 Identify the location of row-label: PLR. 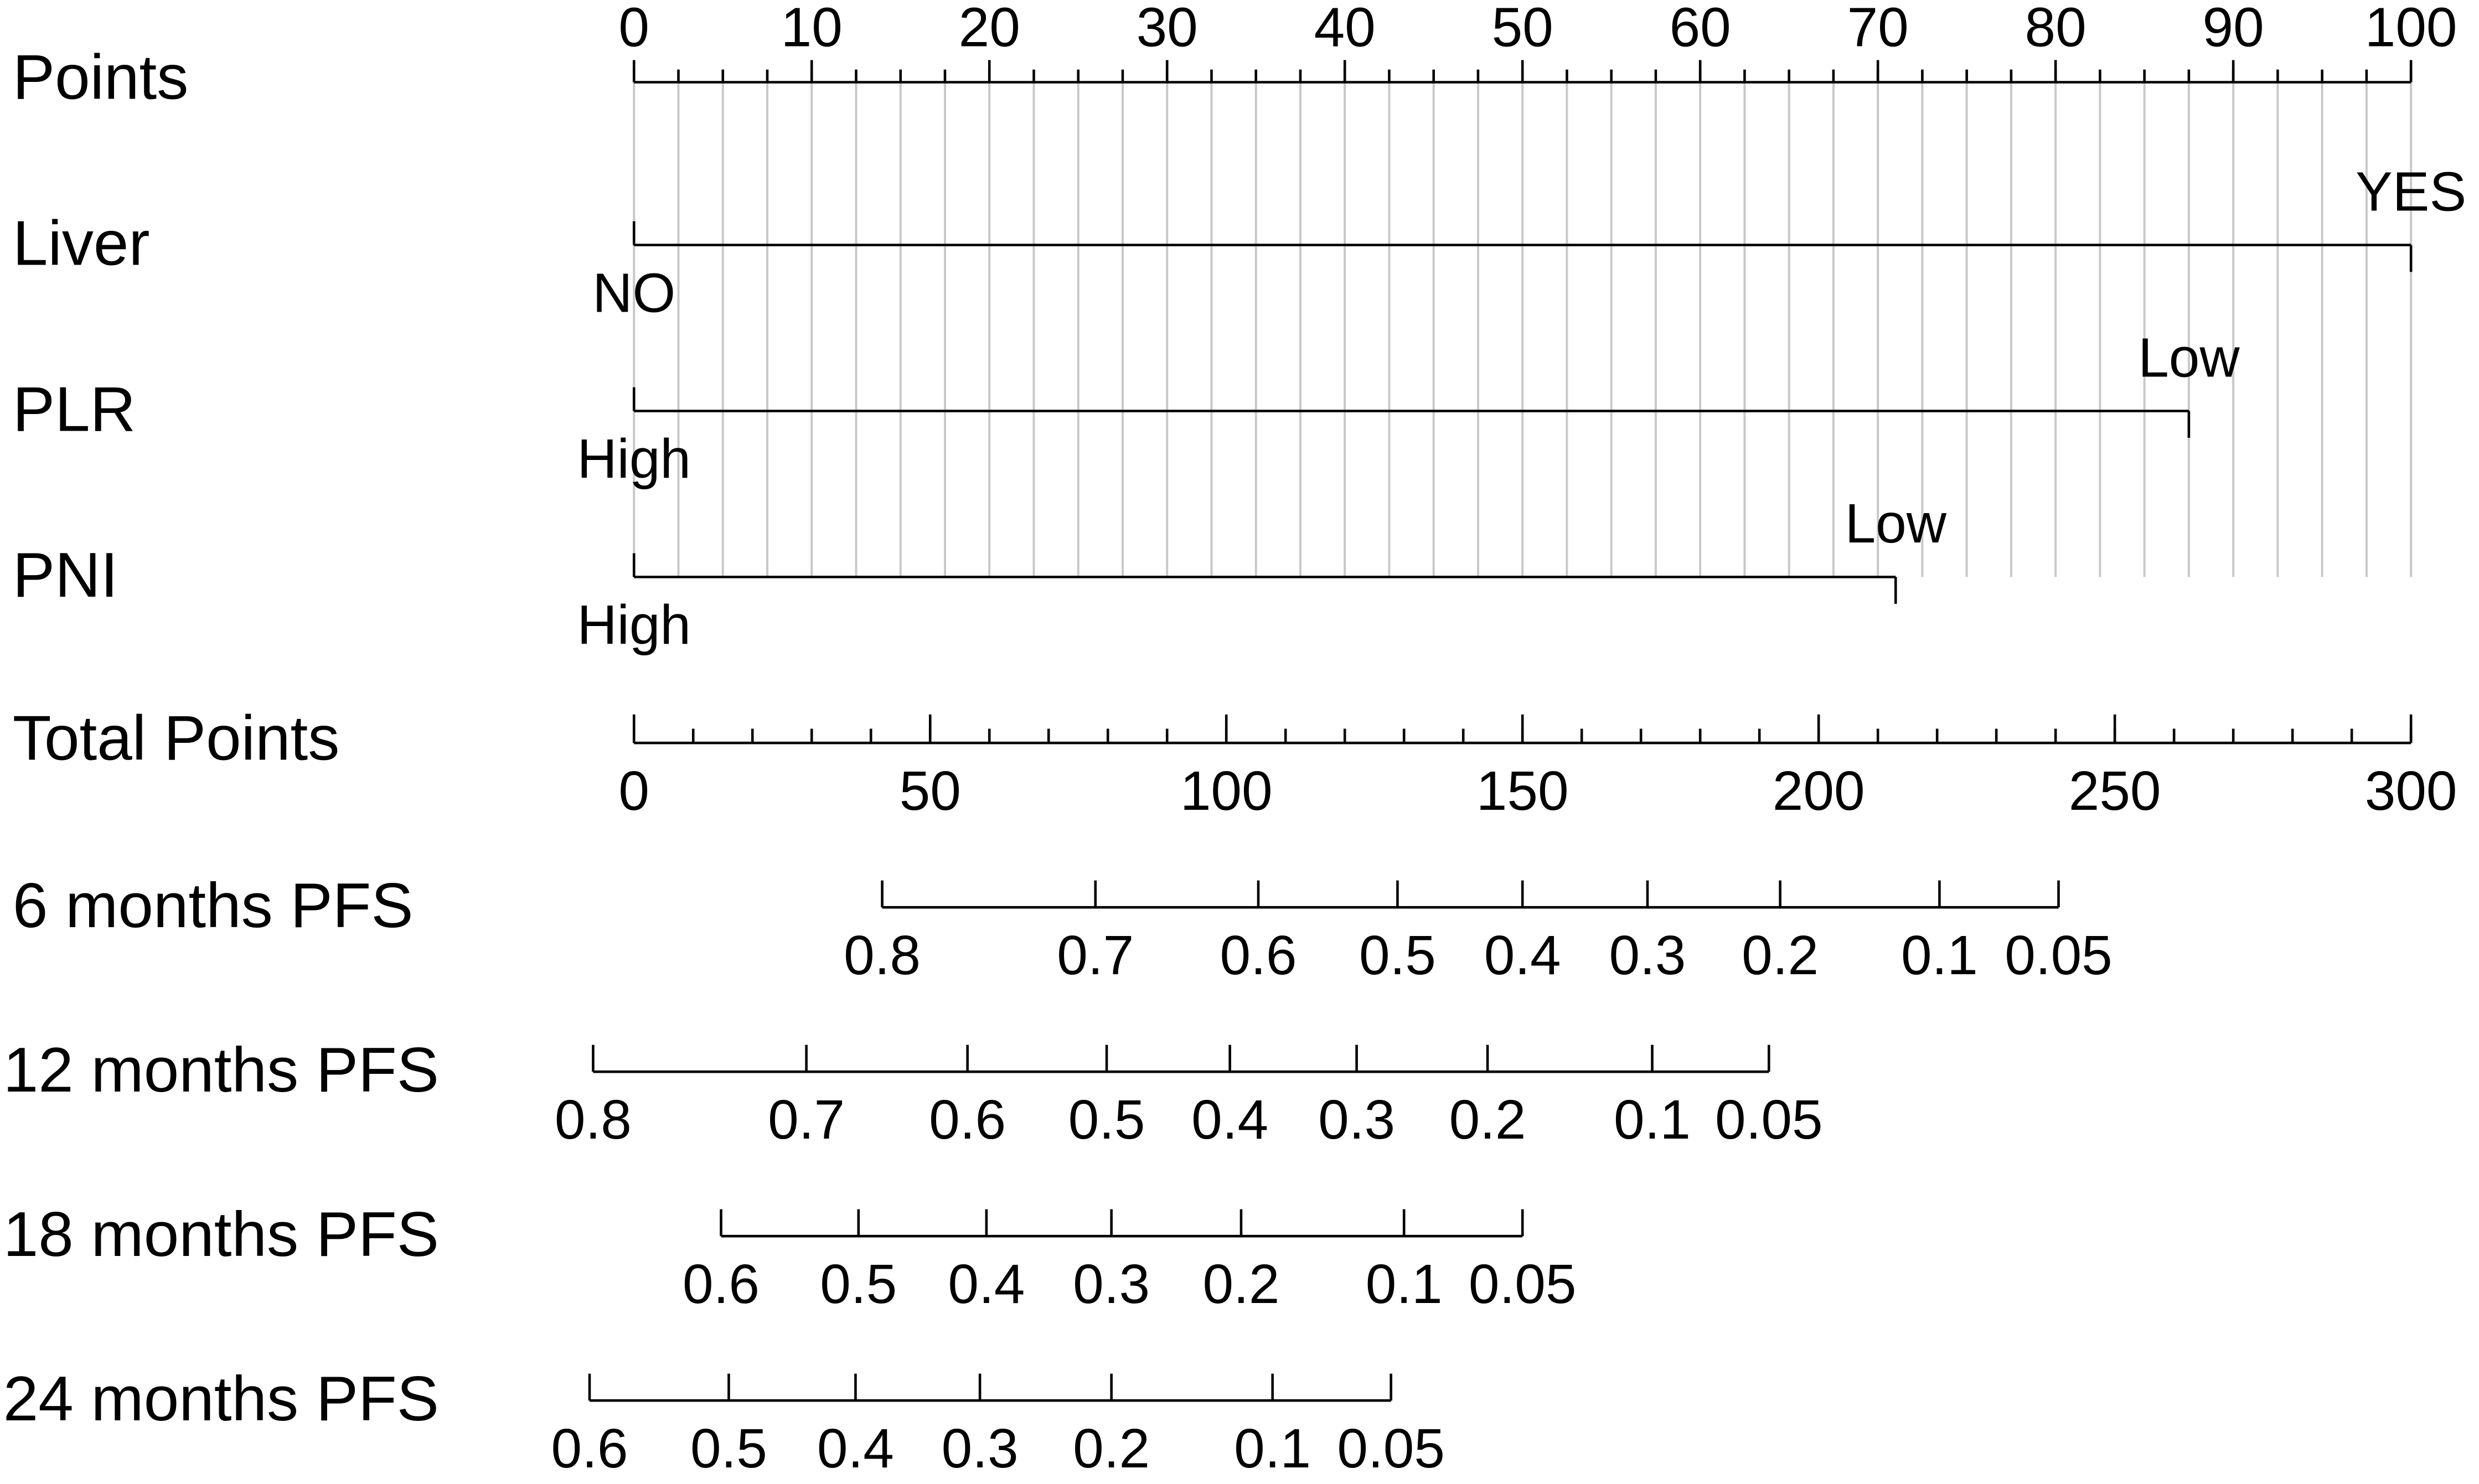
(74, 409).